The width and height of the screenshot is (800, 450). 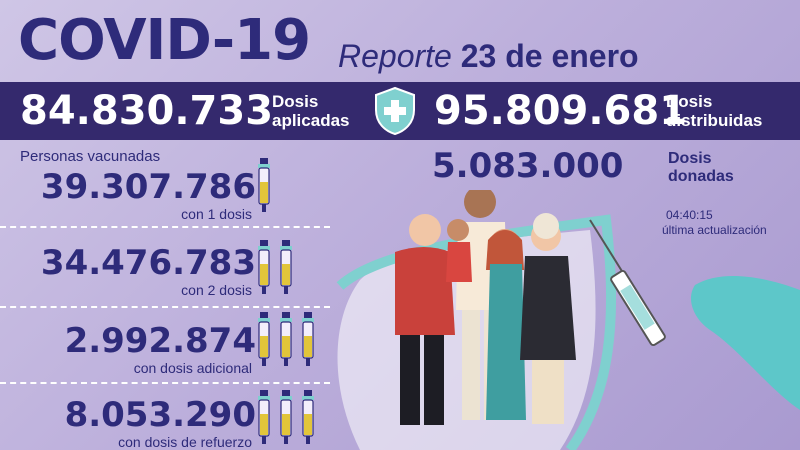 I want to click on applied-doses-label: Dosis aplicadas, so click(x=311, y=111).